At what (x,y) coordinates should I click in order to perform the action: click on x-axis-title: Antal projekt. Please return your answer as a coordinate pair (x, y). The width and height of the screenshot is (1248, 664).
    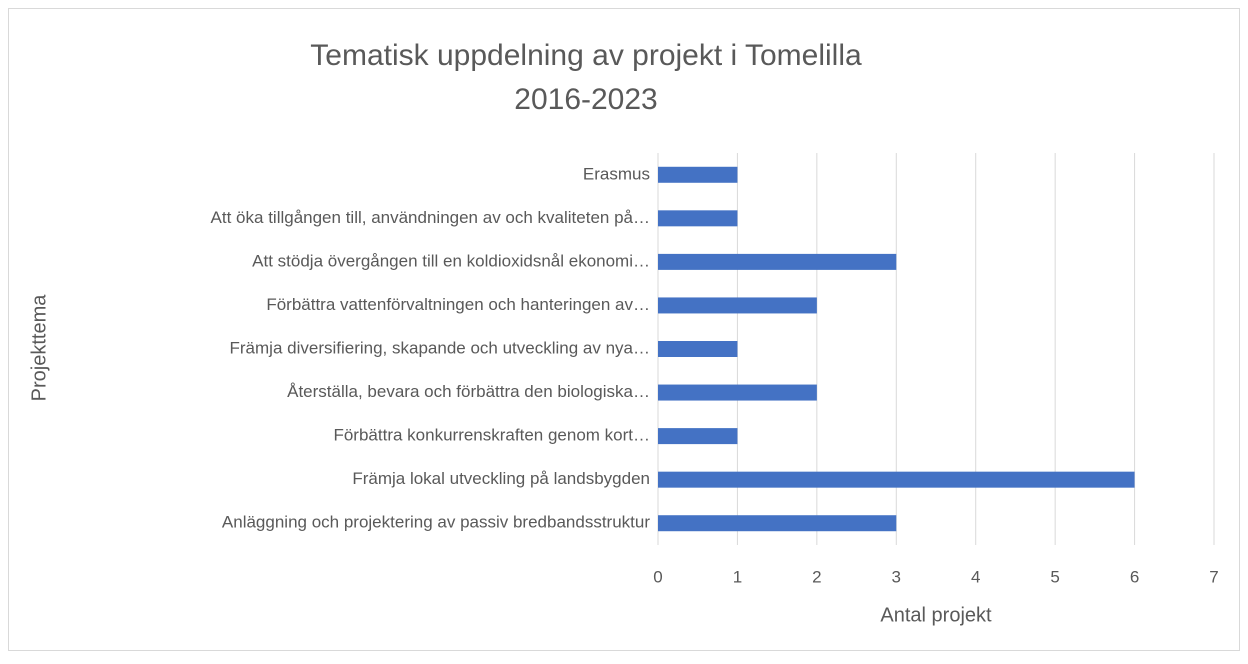
    Looking at the image, I should click on (936, 615).